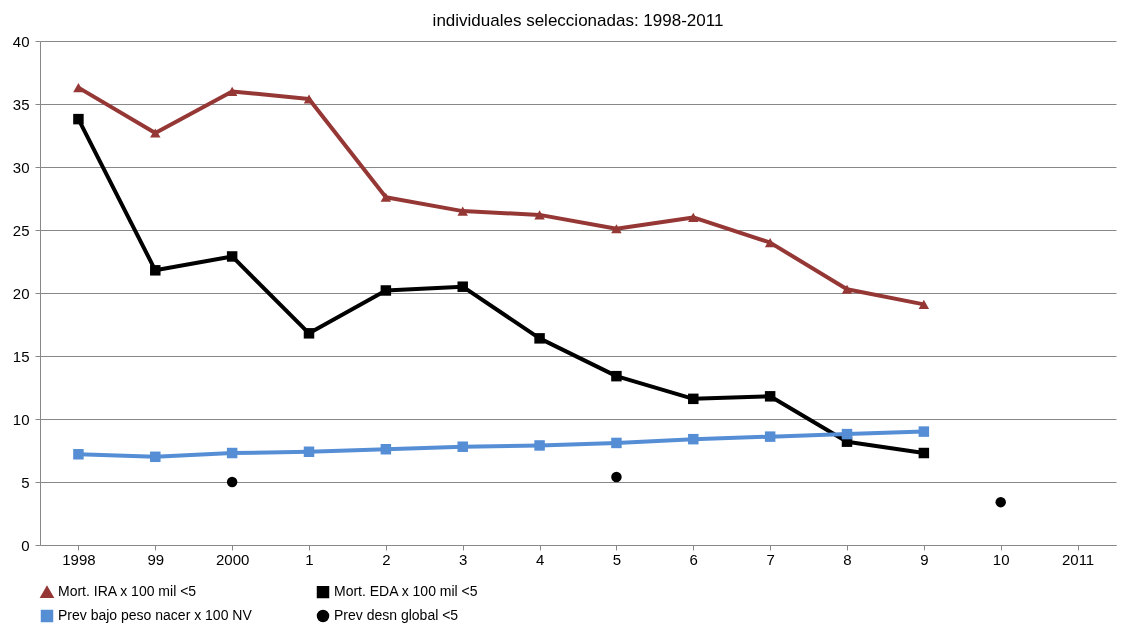 The width and height of the screenshot is (1128, 639). I want to click on x-tick-label: 99, so click(156, 559).